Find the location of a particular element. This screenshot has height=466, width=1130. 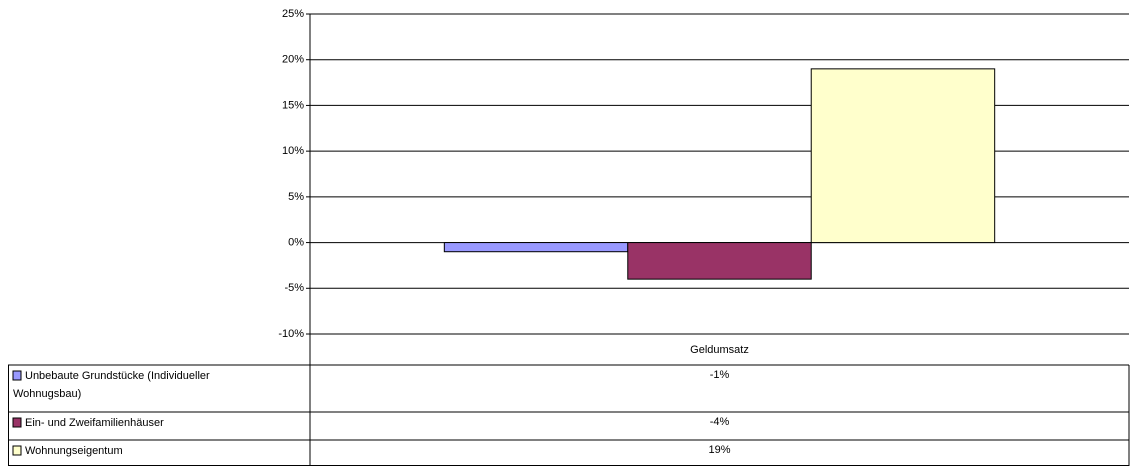

table-value: 19% is located at coordinates (719, 450).